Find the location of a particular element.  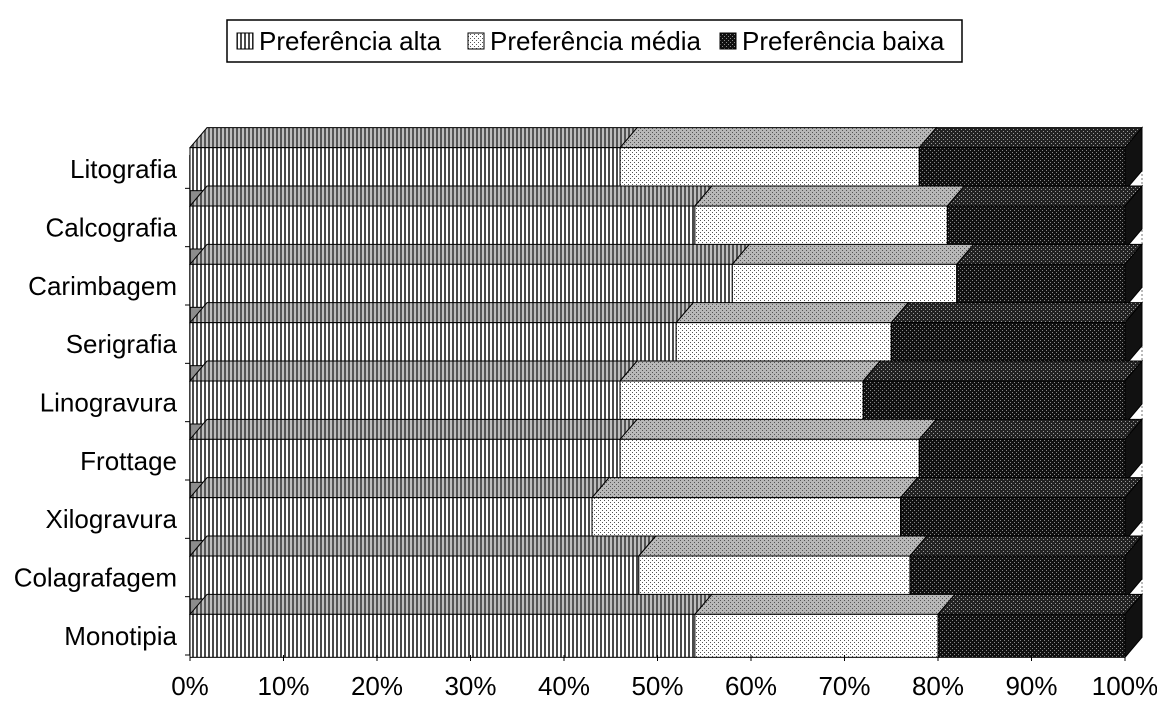

x-tick-label: 30% is located at coordinates (470, 686).